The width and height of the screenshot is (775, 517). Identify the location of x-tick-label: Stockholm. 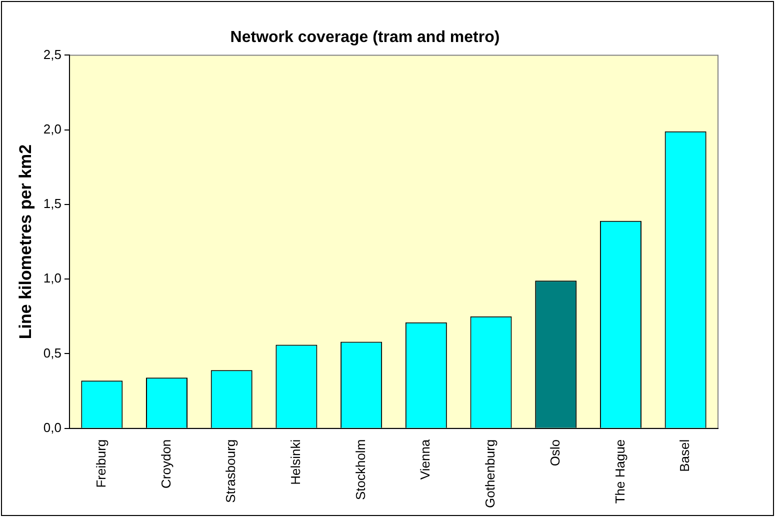
(360, 469).